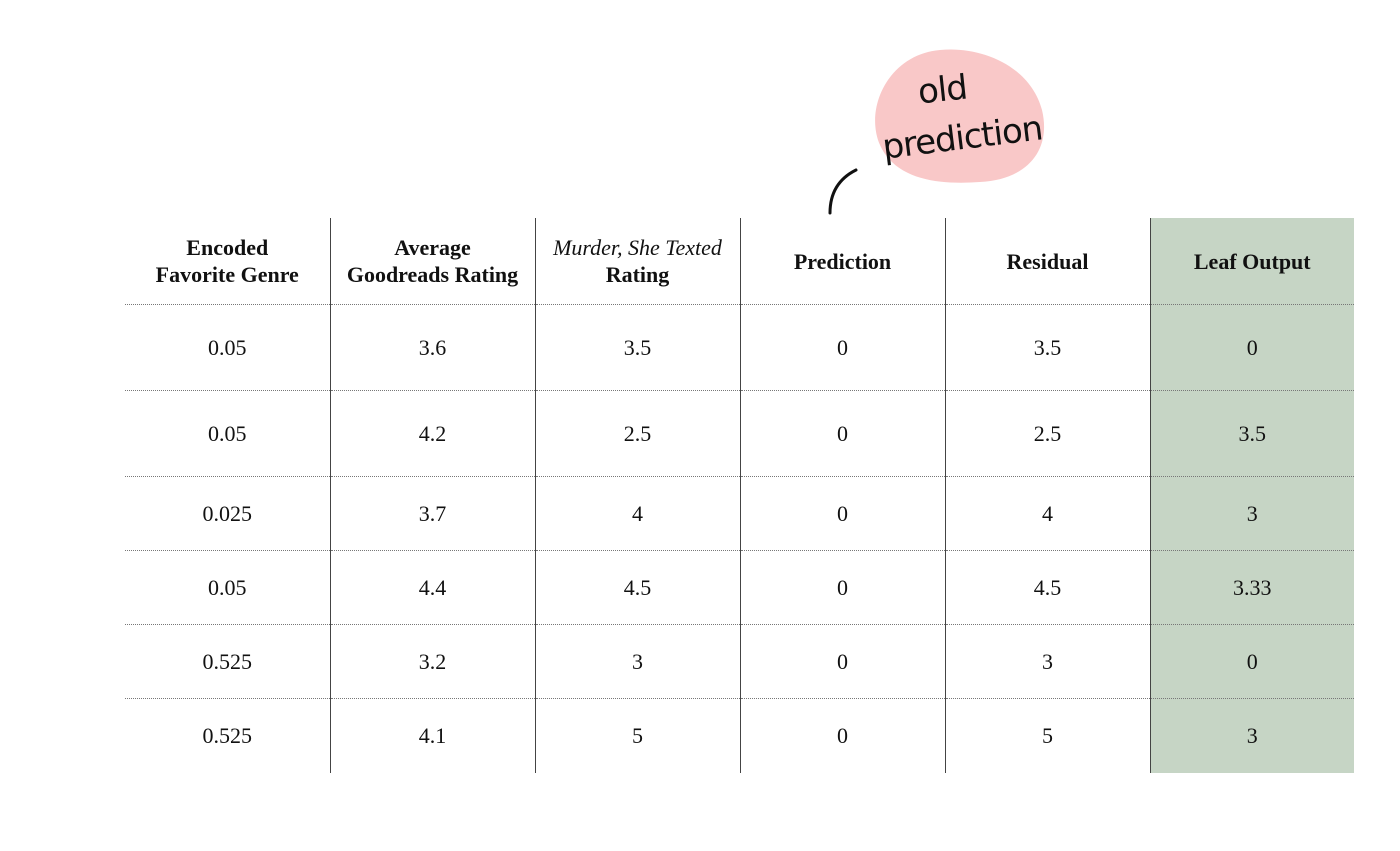  What do you see at coordinates (432, 247) in the screenshot?
I see `header-text-1: Average` at bounding box center [432, 247].